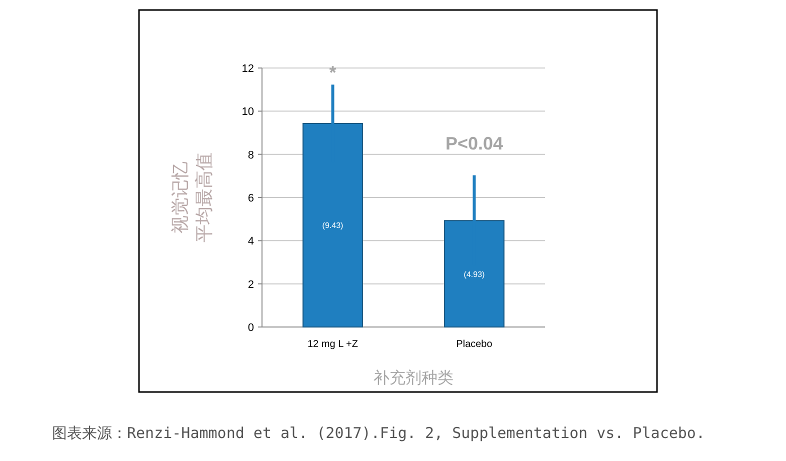 This screenshot has width=786, height=461. Describe the element at coordinates (475, 274) in the screenshot. I see `data-label: (4.93)` at that location.